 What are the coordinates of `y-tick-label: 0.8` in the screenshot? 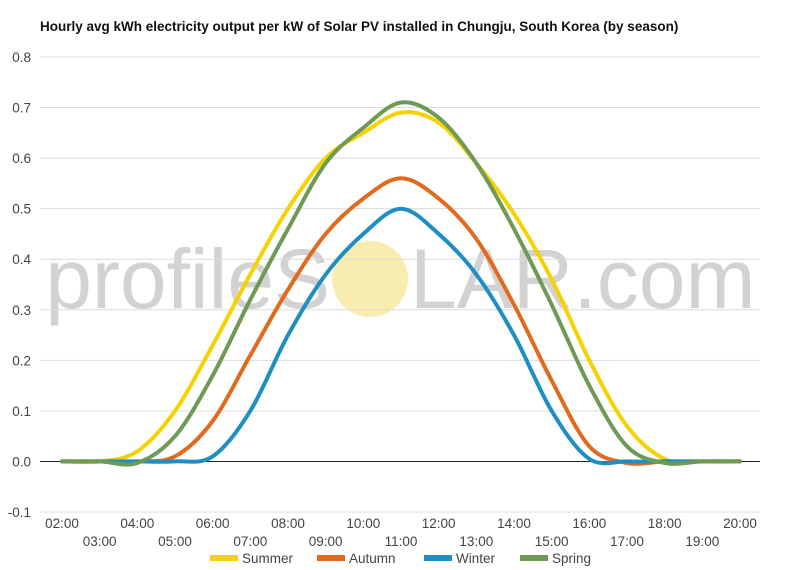 It's located at (21, 57).